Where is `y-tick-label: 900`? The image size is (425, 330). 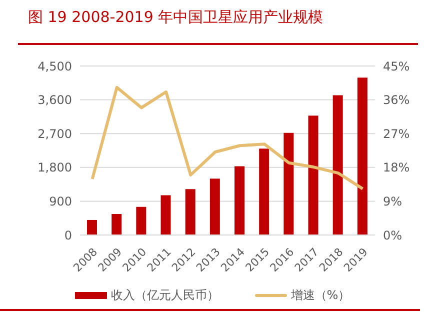 y-tick-label: 900 is located at coordinates (60, 201).